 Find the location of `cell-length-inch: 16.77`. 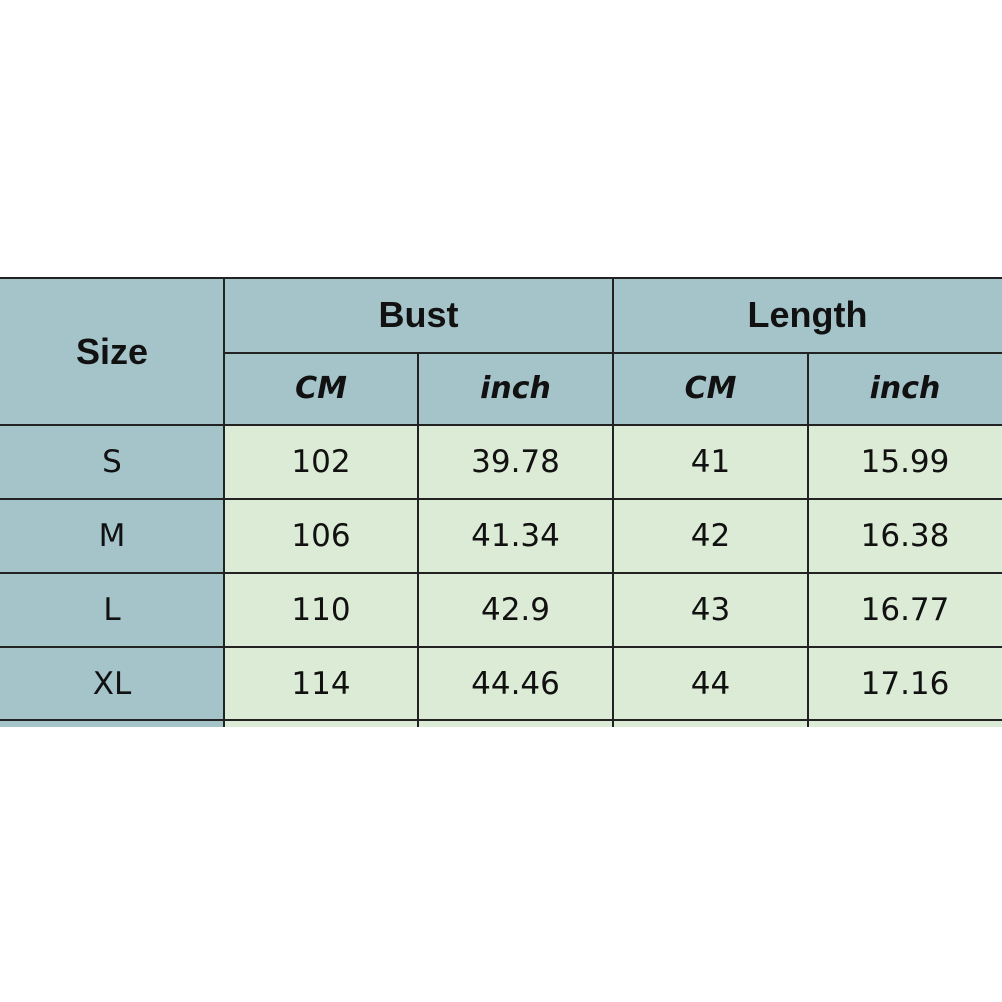

cell-length-inch: 16.77 is located at coordinates (905, 610).